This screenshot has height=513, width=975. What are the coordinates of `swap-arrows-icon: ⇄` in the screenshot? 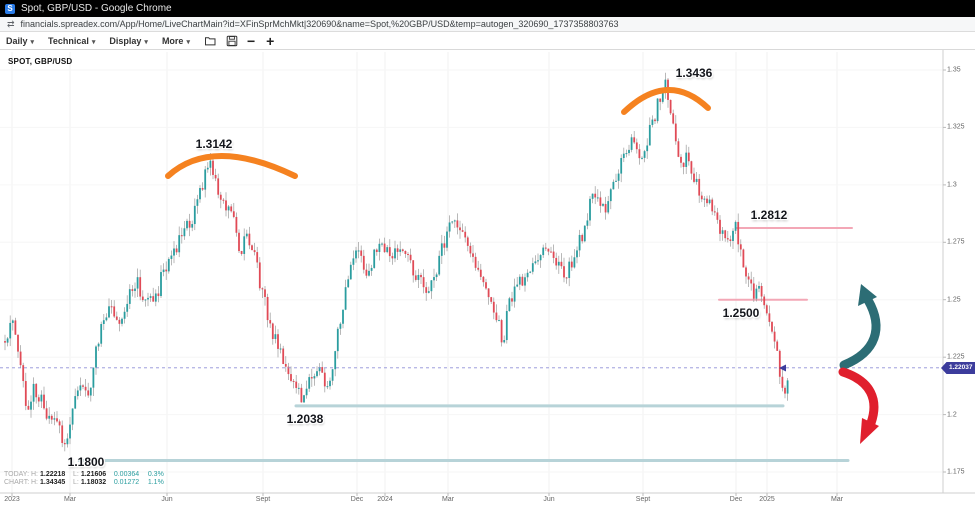 It's located at (11, 23).